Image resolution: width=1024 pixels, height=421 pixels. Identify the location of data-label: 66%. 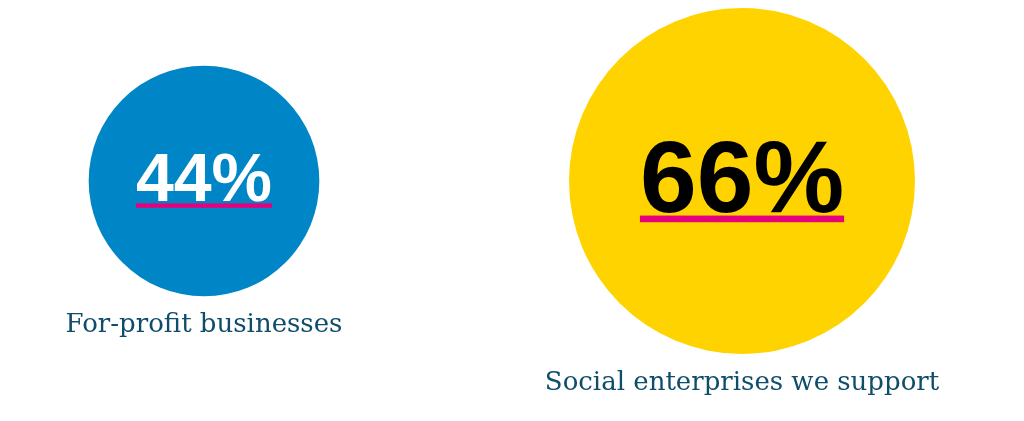
(742, 177).